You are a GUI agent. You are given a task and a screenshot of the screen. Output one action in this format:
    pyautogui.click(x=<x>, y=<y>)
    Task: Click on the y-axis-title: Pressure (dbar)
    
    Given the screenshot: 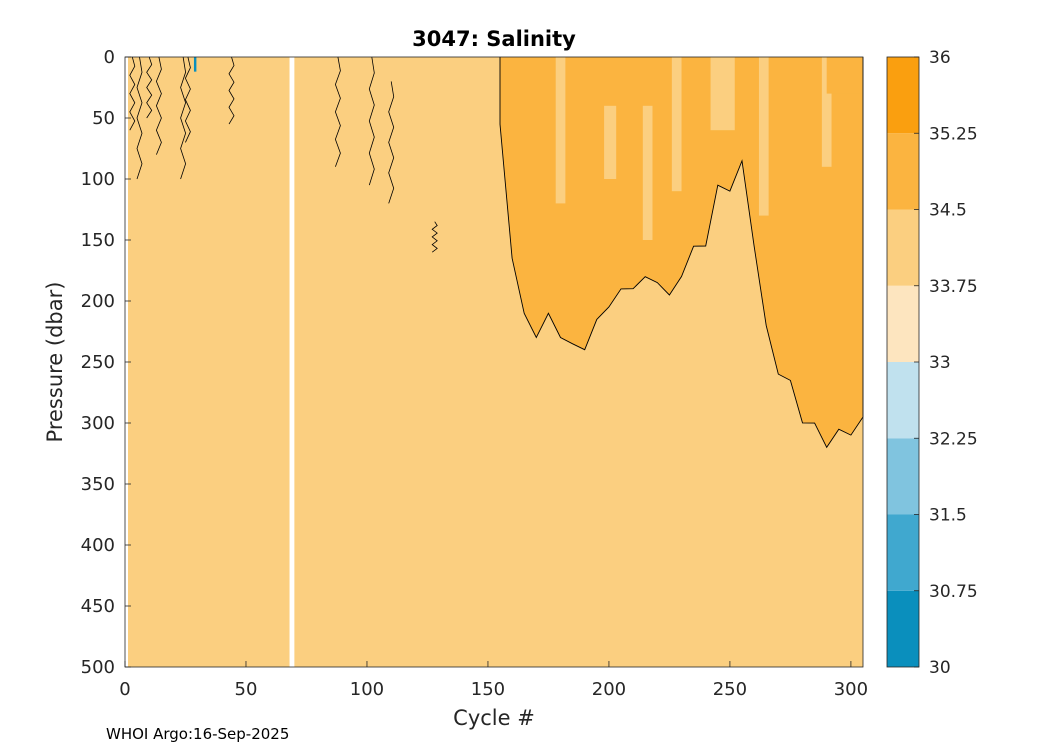 What is the action you would take?
    pyautogui.click(x=55, y=362)
    